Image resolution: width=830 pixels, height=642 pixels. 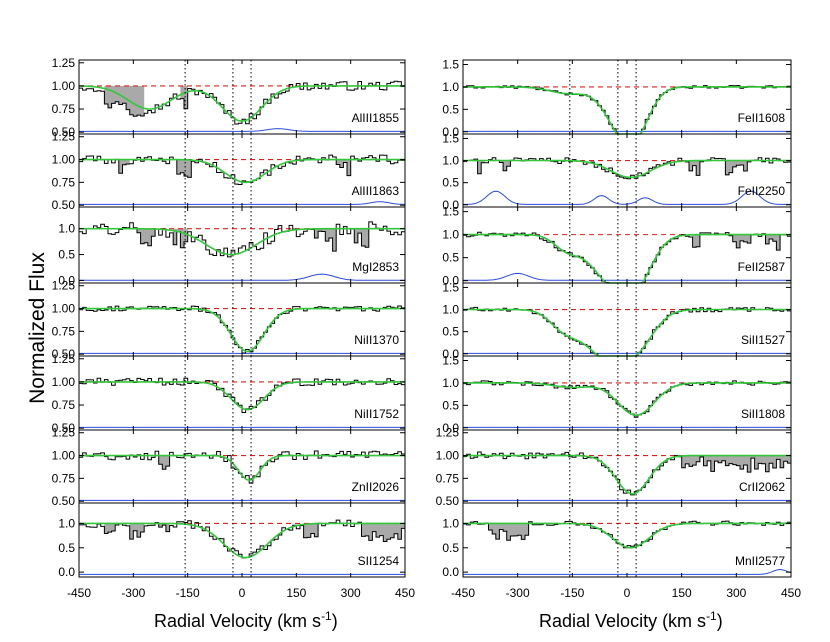 What do you see at coordinates (379, 561) in the screenshot?
I see `panel-label-sii1254: SII1254` at bounding box center [379, 561].